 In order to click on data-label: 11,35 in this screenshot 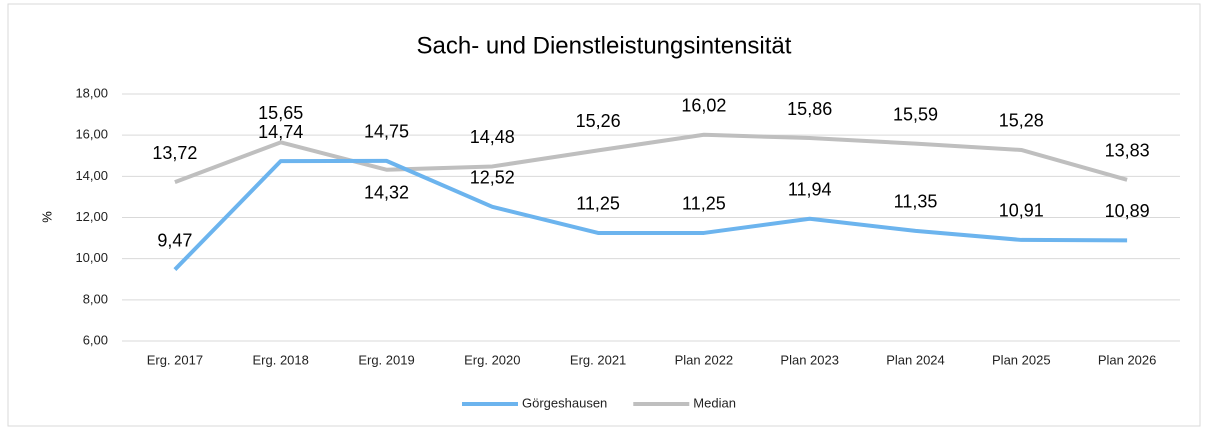, I will do `click(916, 202)`.